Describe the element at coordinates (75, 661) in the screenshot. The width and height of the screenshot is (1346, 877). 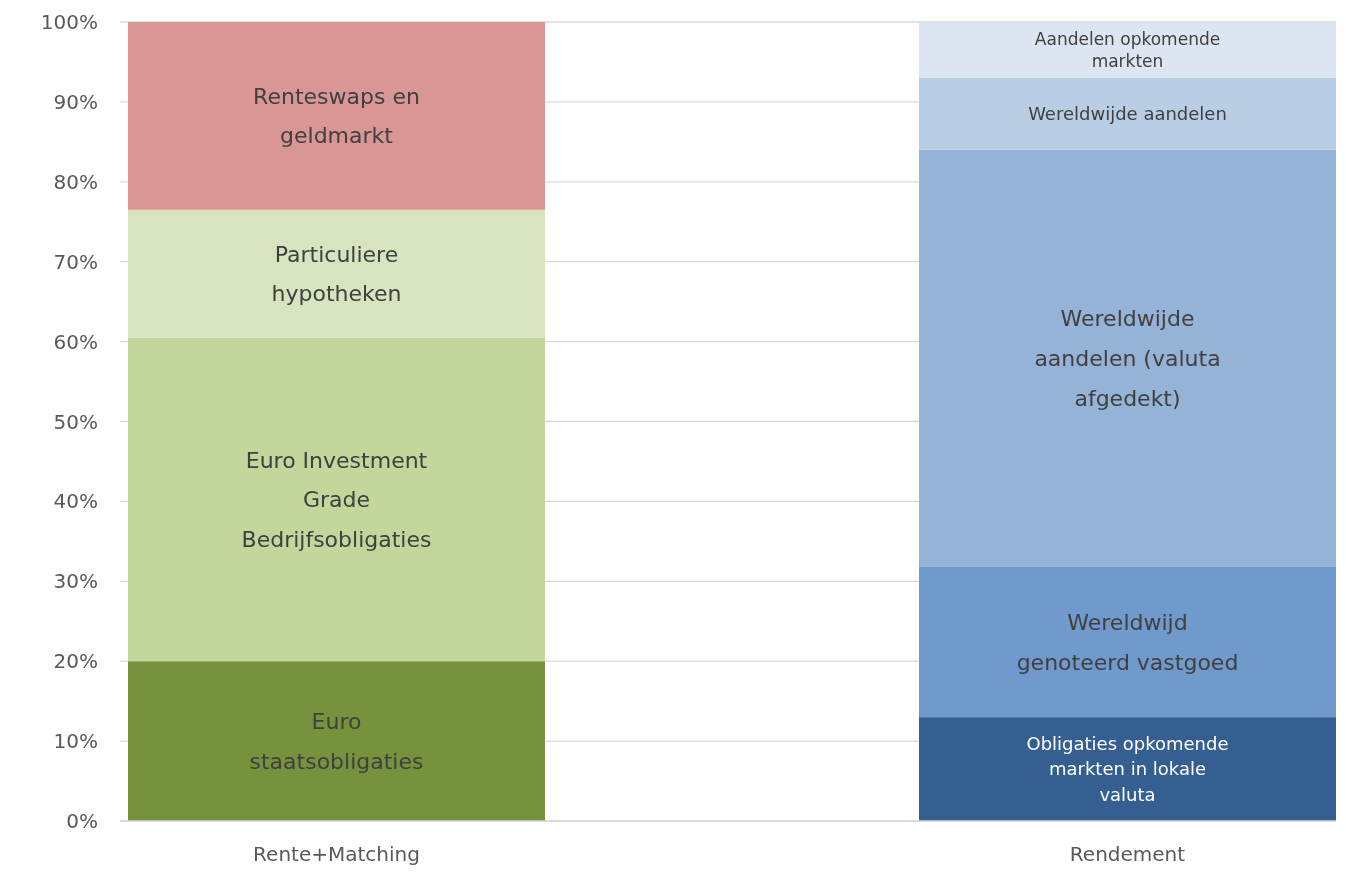
I see `y-tick-label: 20%` at that location.